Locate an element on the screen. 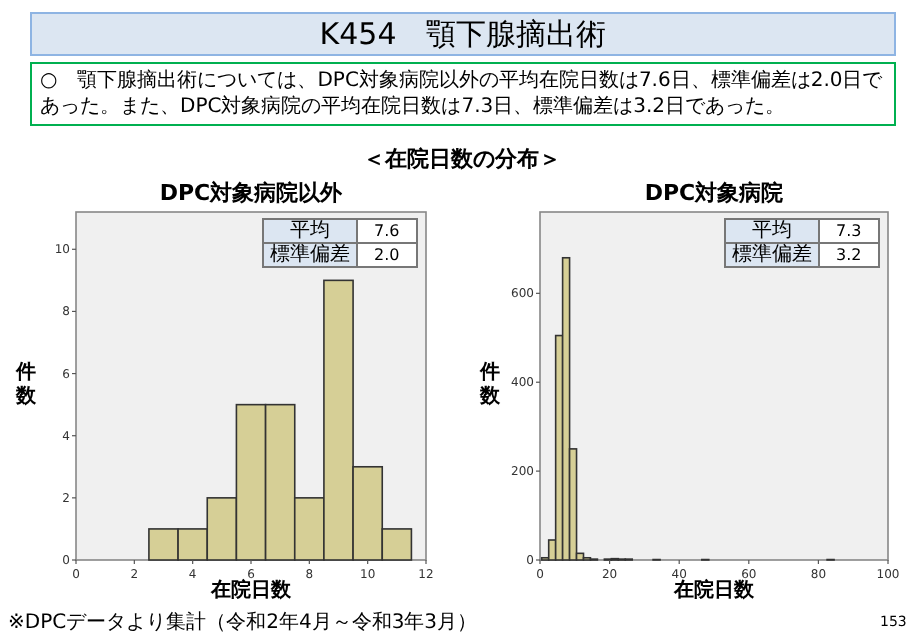 This screenshot has width=924, height=640. text: ○ 顎下腺摘出術については、DPC対象病院以外の平均在院日数は7.6日、標準偏差は2.0日であった。また、DPC対象病院の平均在院日数は7.3日、標準偏差は3.2日であった。 is located at coordinates (463, 94).